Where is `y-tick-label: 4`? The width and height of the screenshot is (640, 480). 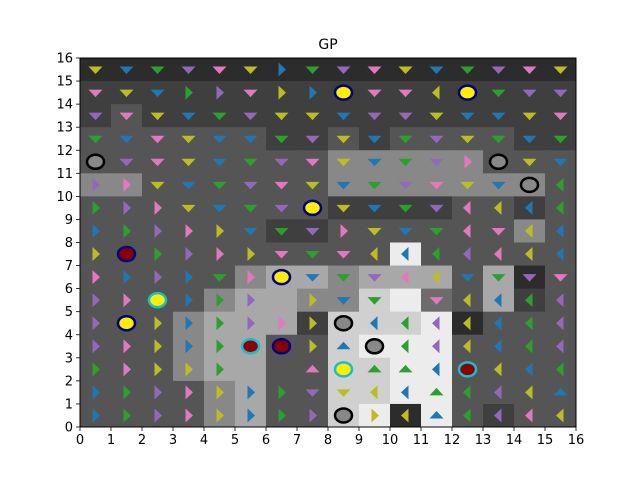 y-tick-label: 4 is located at coordinates (69, 335).